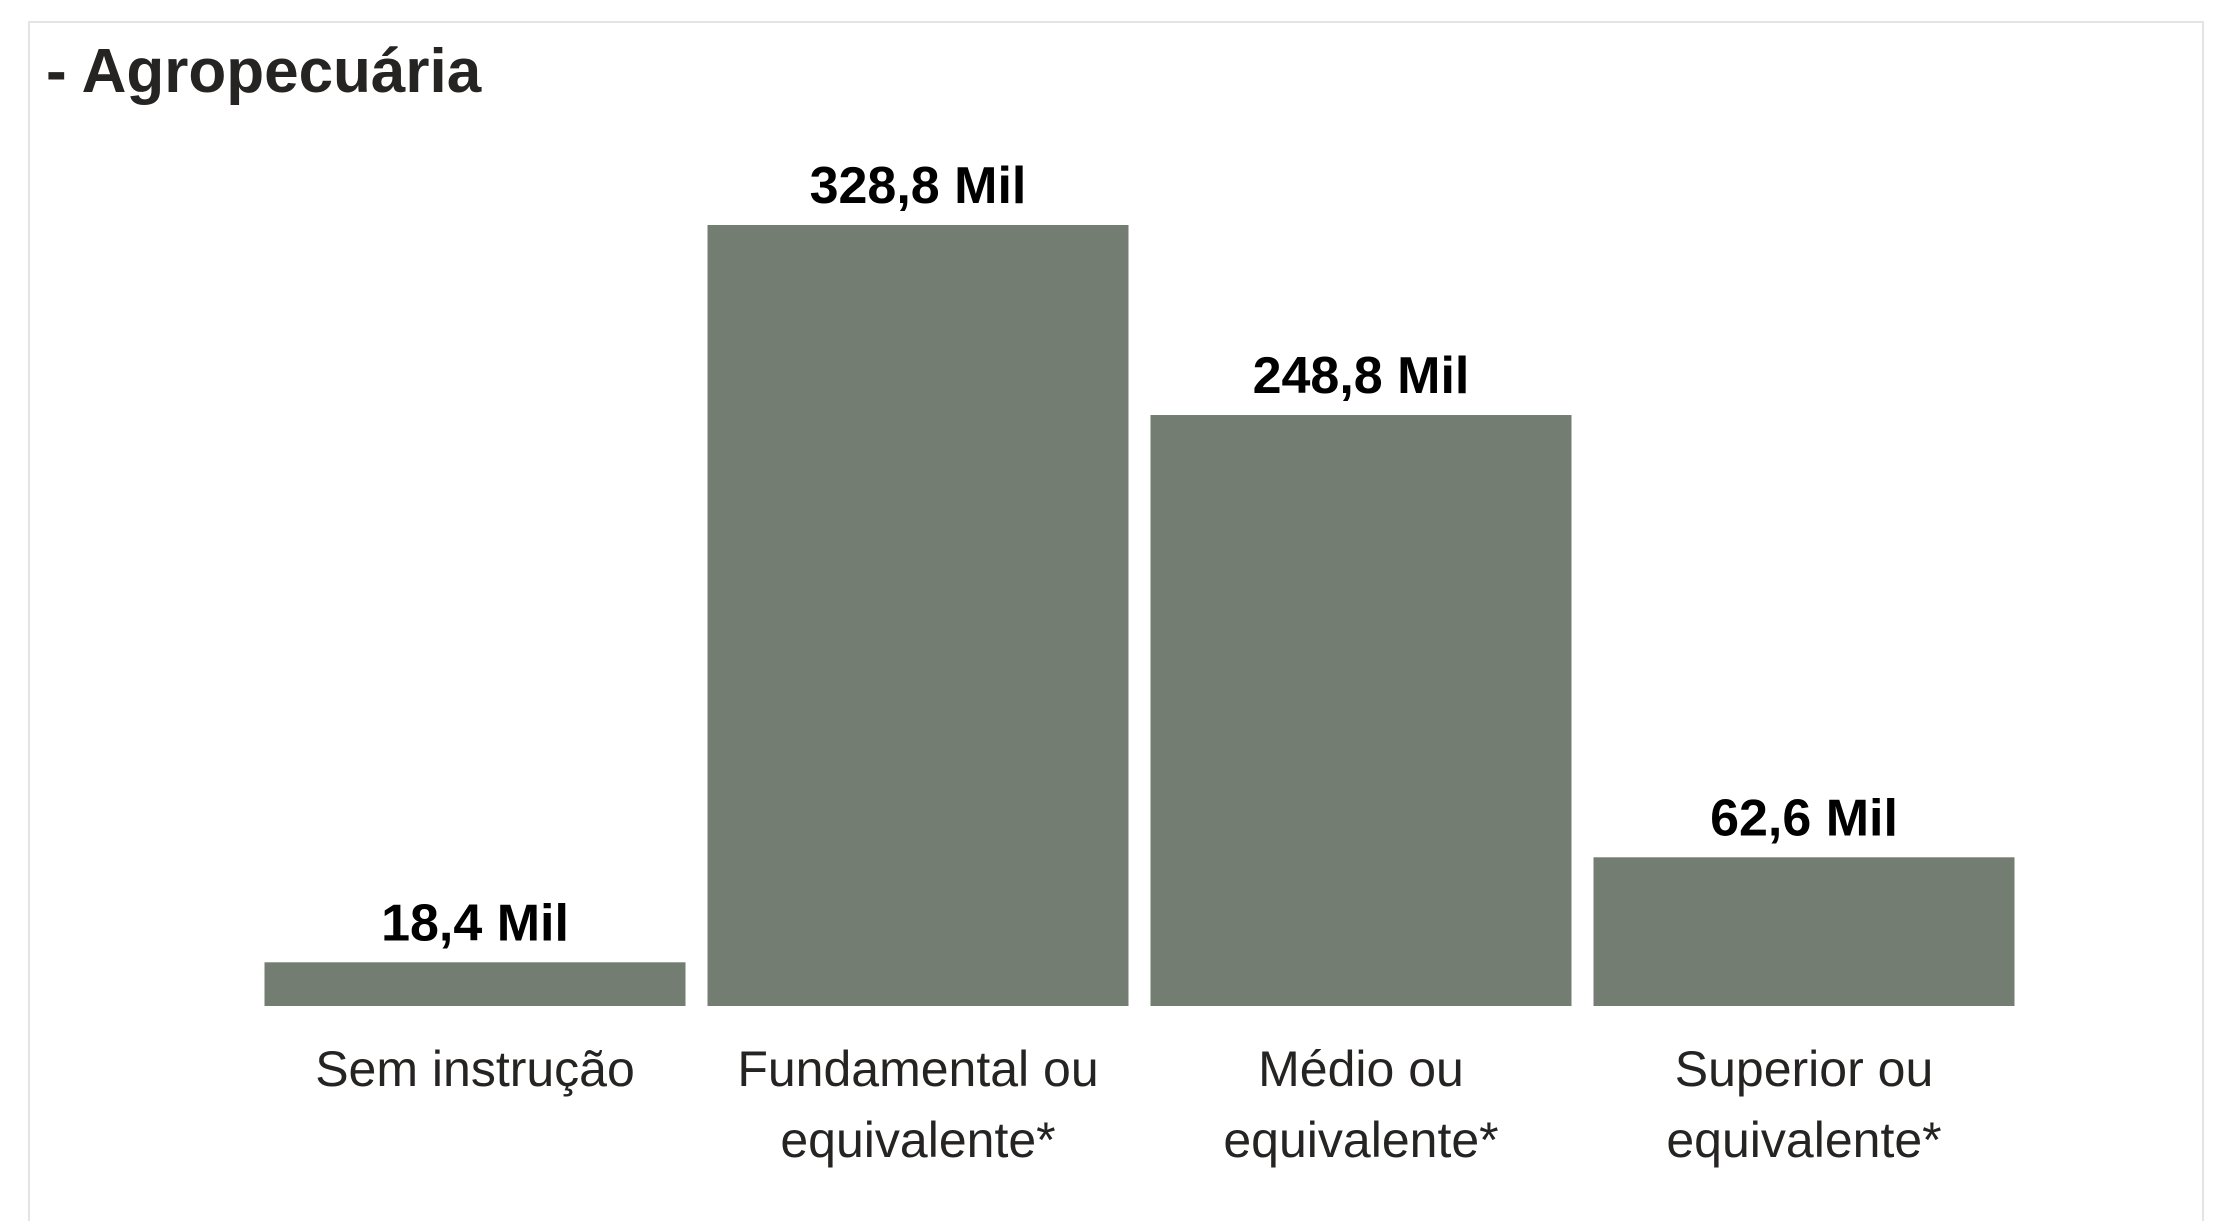 This screenshot has width=2232, height=1221. What do you see at coordinates (1804, 818) in the screenshot?
I see `value-label: 62,6 Mil` at bounding box center [1804, 818].